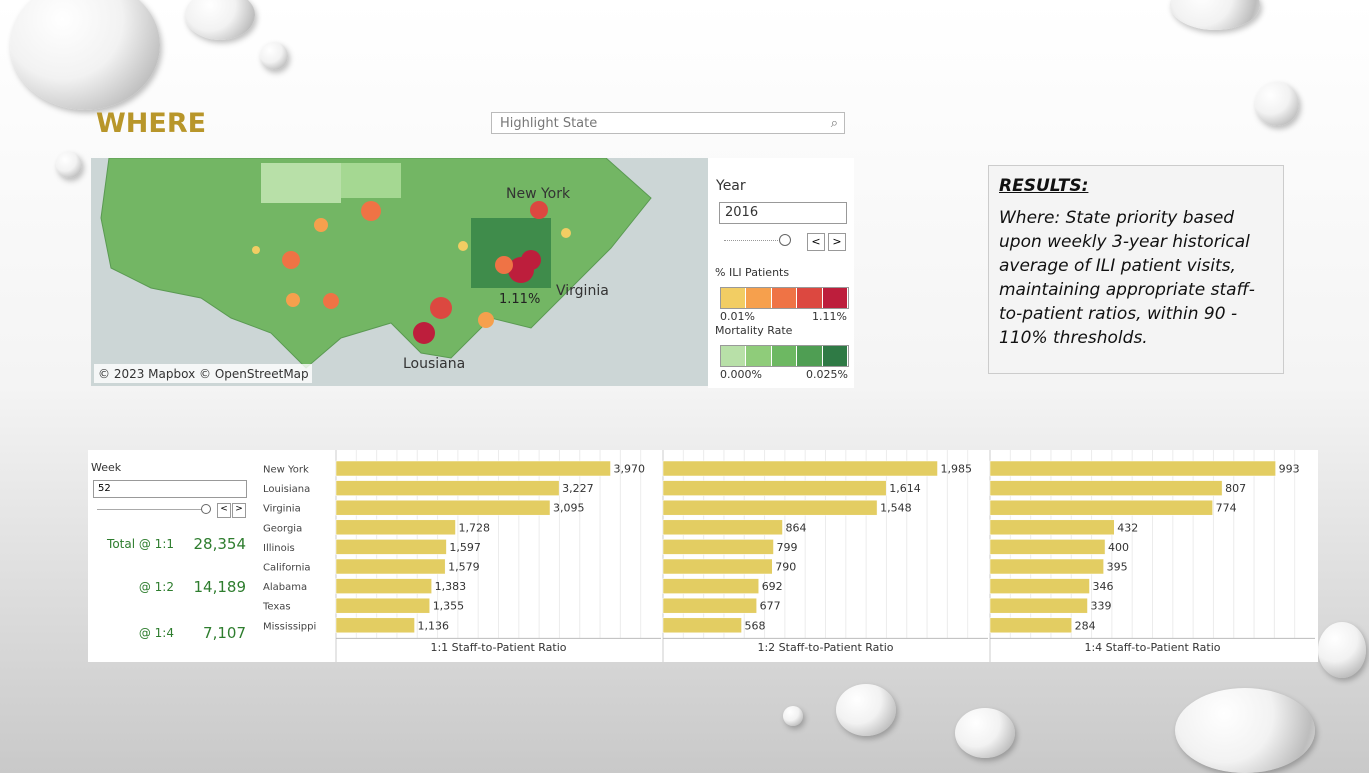  What do you see at coordinates (578, 488) in the screenshot?
I see `value-label: 3,227` at bounding box center [578, 488].